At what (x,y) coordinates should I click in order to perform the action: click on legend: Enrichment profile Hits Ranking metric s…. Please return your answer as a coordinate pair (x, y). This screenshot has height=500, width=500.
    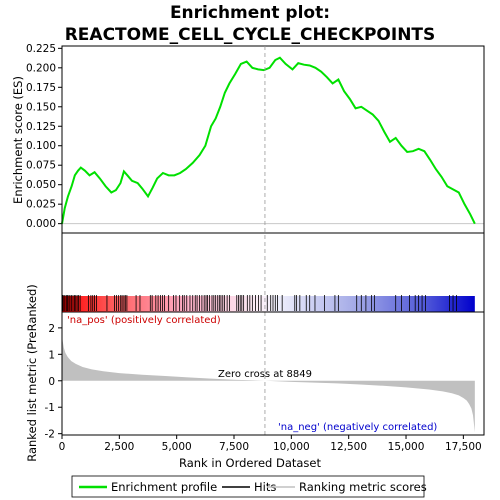
    Looking at the image, I should click on (249, 486).